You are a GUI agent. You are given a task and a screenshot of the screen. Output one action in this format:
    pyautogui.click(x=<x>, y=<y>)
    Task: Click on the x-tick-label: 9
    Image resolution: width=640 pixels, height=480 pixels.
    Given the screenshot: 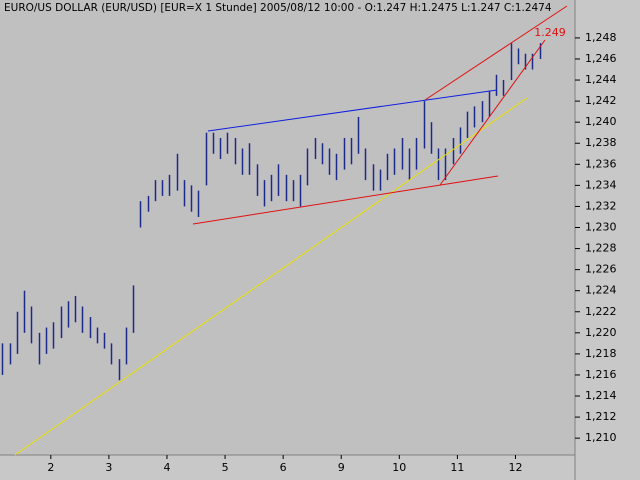 What is the action you would take?
    pyautogui.click(x=341, y=467)
    